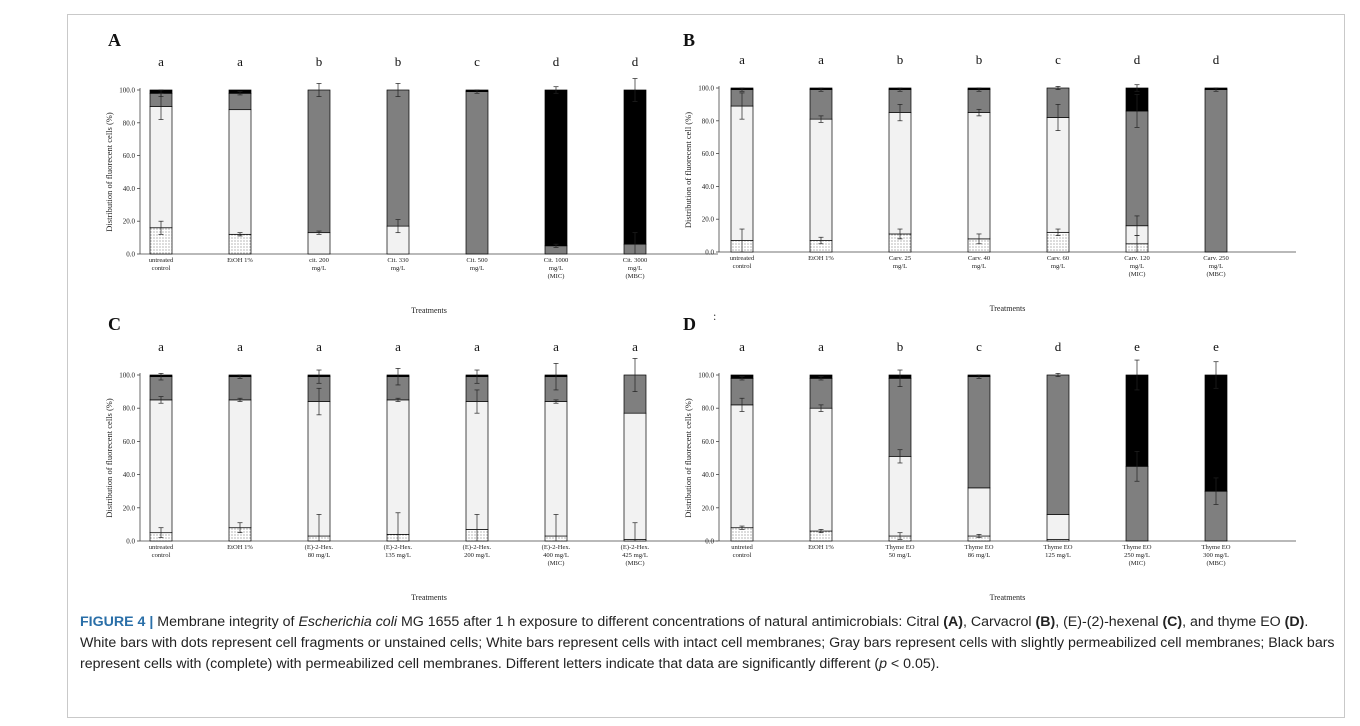 The width and height of the screenshot is (1360, 726). I want to click on x-tick-label: 135 mg/L, so click(398, 555).